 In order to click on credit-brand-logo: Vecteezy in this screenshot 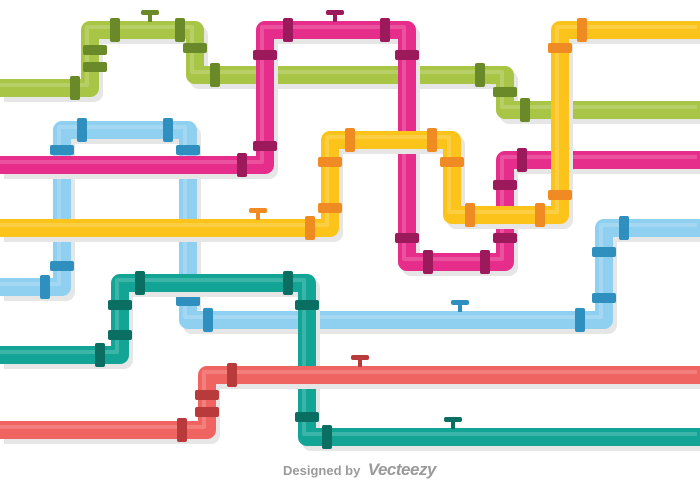, I will do `click(402, 469)`.